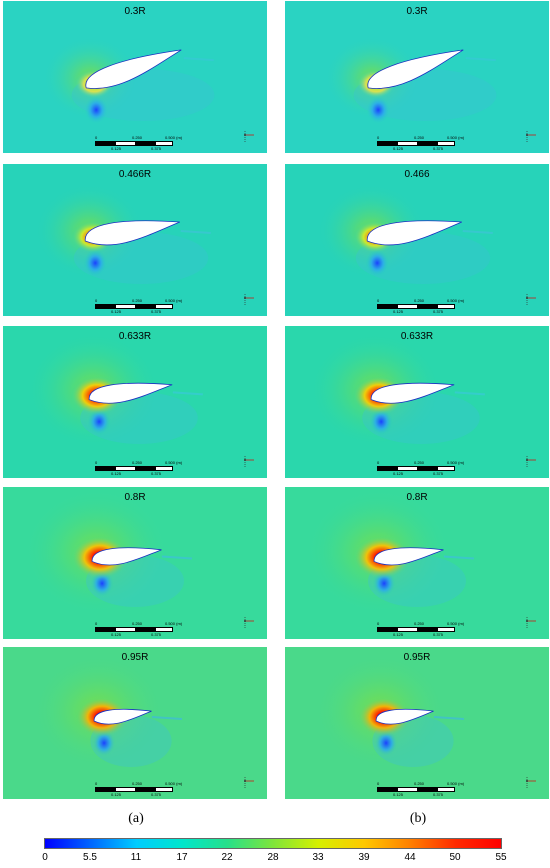 Image resolution: width=550 pixels, height=868 pixels. I want to click on colorbar-tick: 28, so click(273, 857).